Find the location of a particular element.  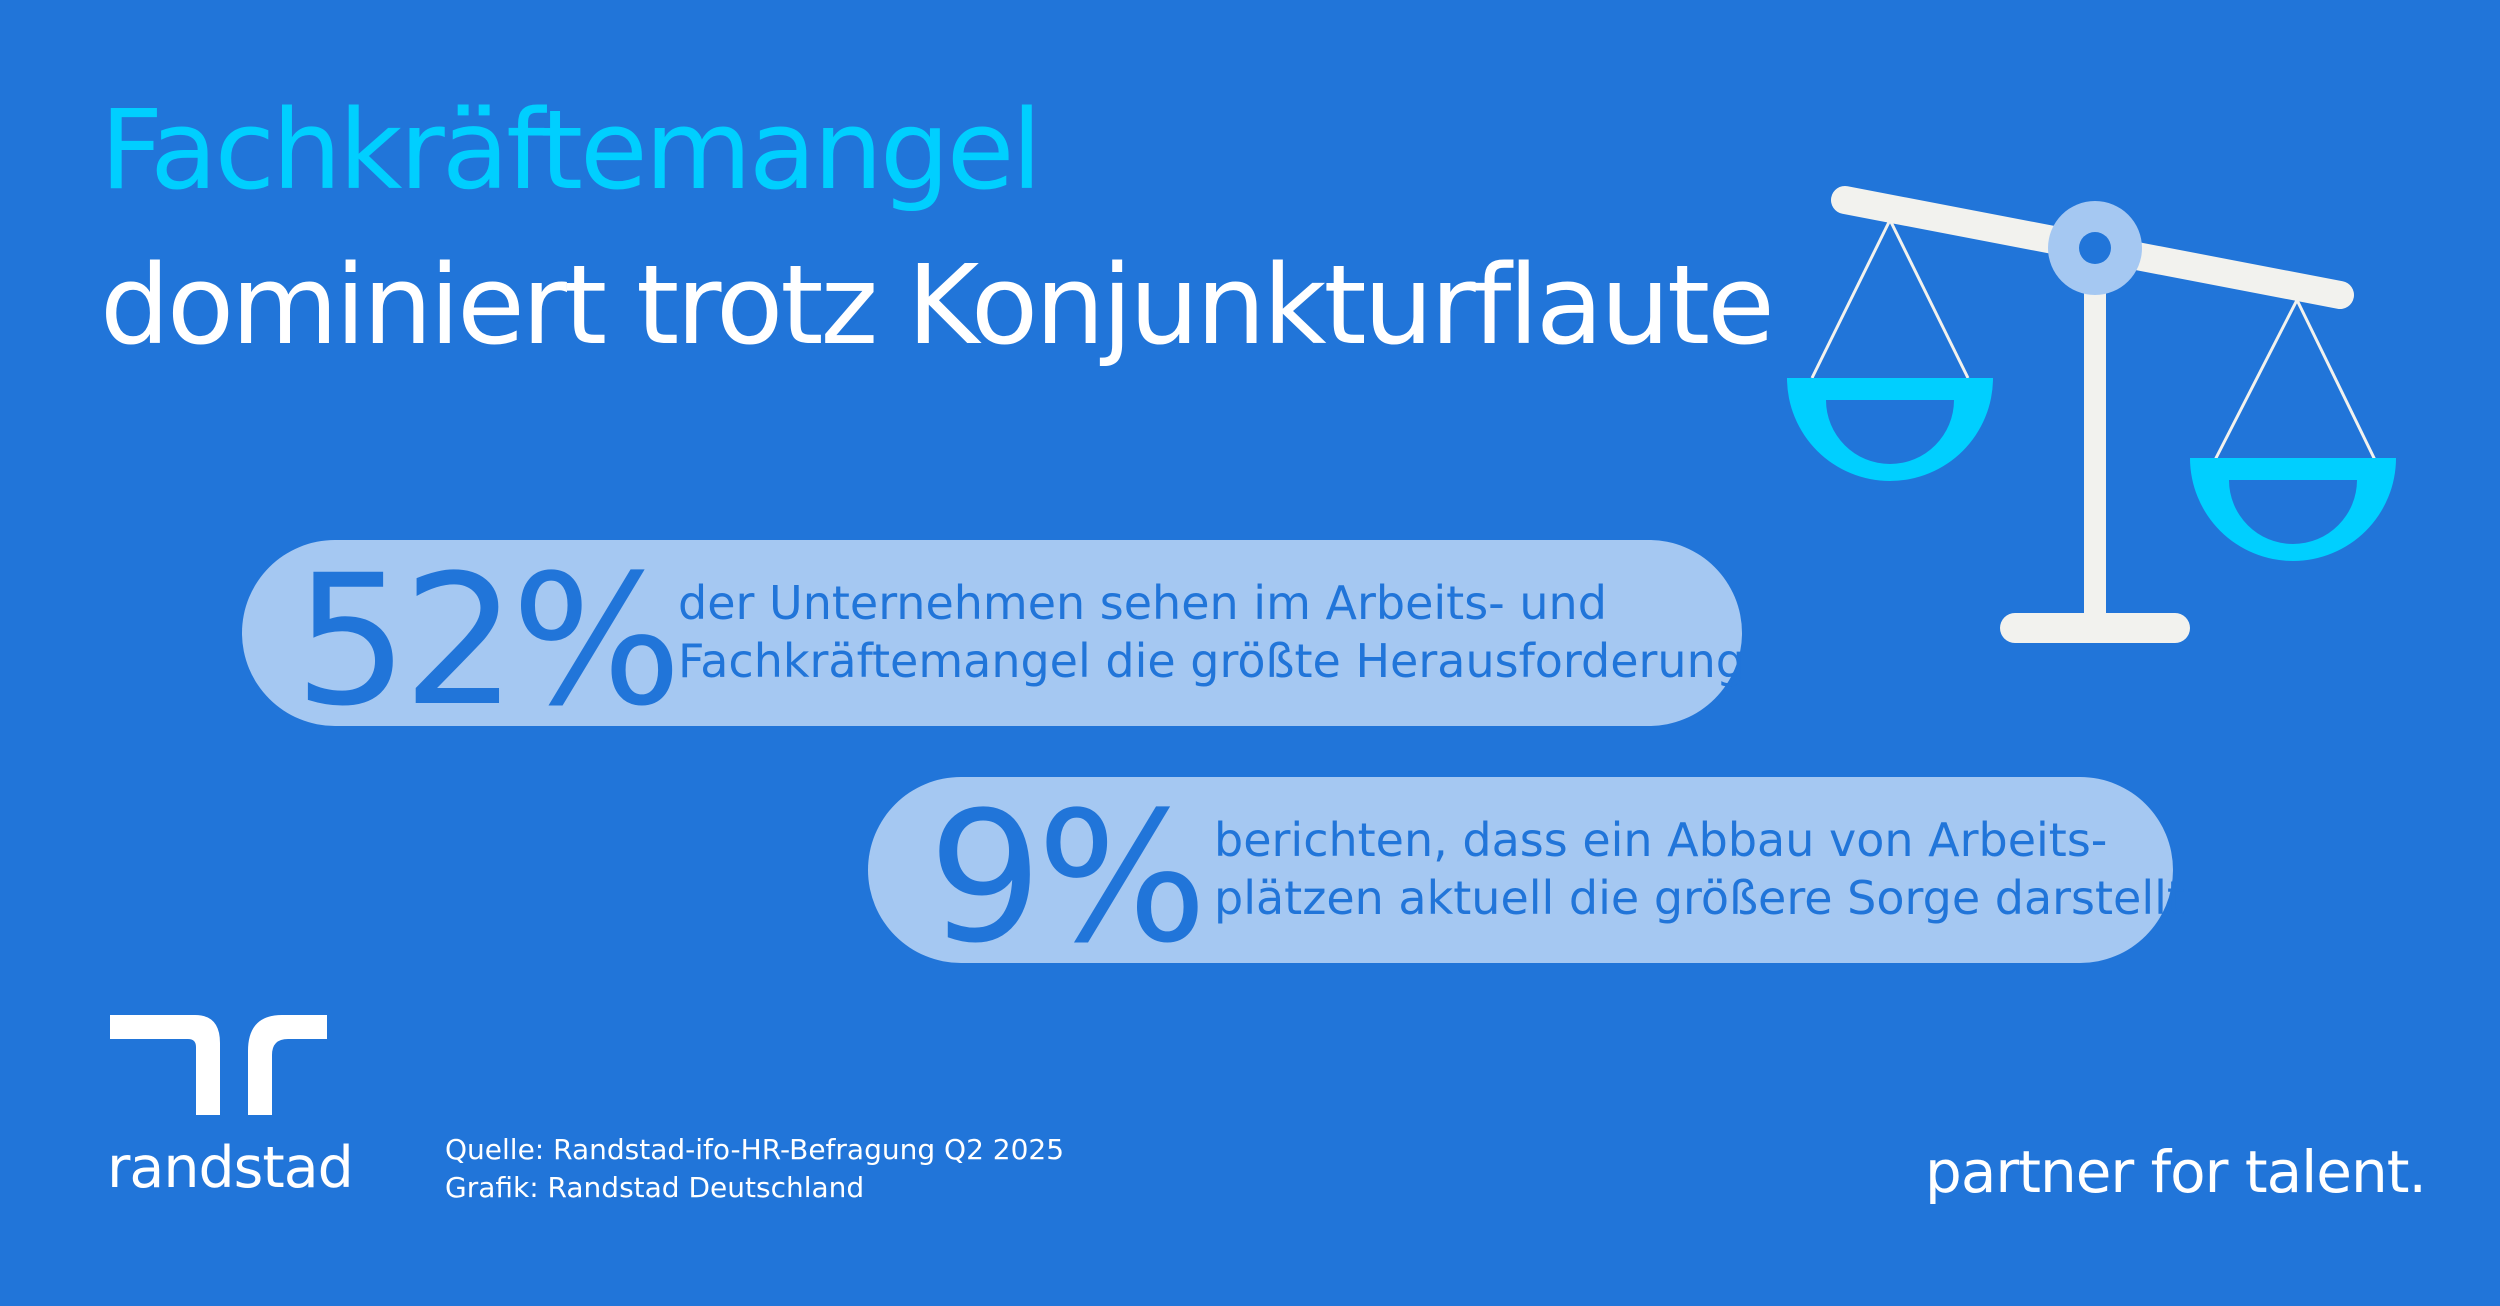

scale-pivot-hole is located at coordinates (2095, 248).